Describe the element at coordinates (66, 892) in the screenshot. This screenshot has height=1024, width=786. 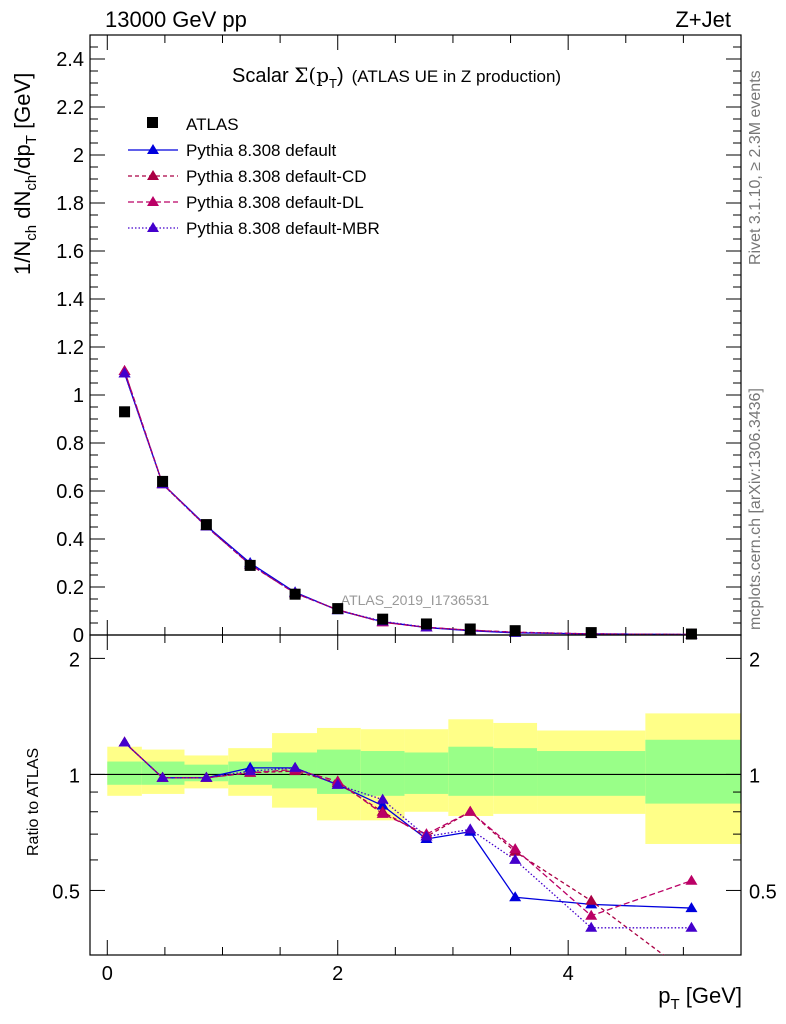
I see `ratio-y-tick-label: 0.5` at that location.